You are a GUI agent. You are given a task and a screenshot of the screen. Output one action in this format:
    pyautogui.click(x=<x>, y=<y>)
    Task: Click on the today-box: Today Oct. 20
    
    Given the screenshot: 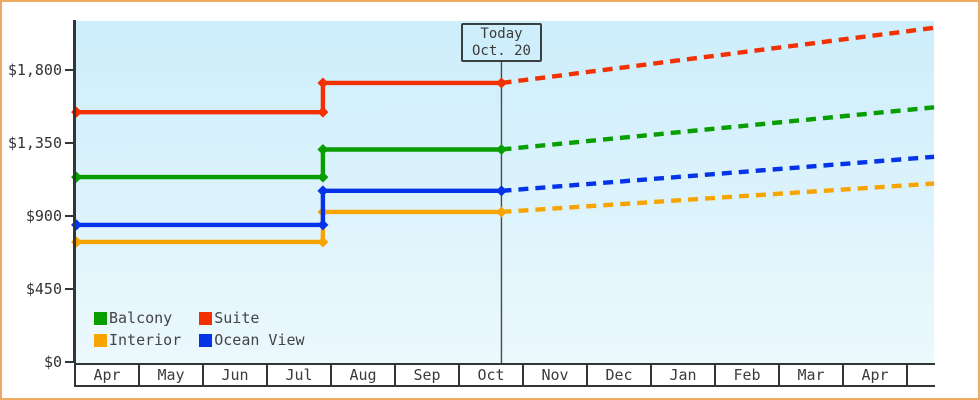 What is the action you would take?
    pyautogui.click(x=501, y=42)
    